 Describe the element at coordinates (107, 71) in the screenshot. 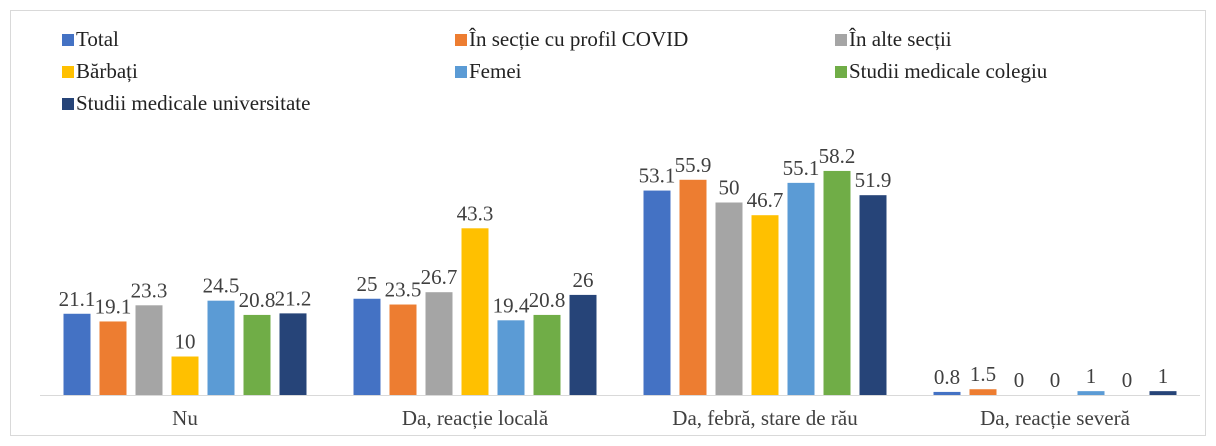

I see `legend-label: Bărbați` at that location.